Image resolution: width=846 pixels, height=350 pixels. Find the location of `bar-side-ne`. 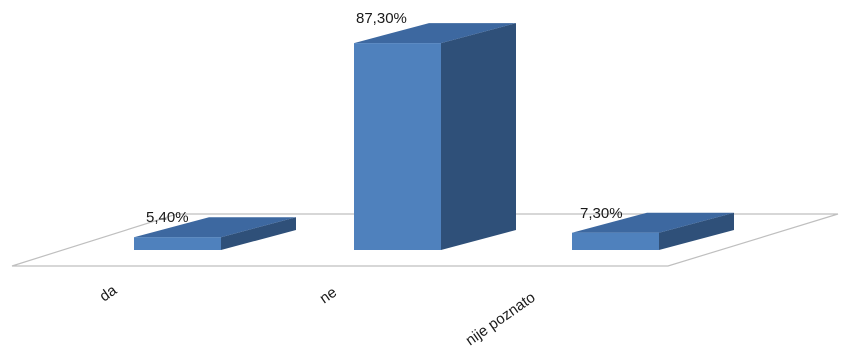

bar-side-ne is located at coordinates (478, 137).